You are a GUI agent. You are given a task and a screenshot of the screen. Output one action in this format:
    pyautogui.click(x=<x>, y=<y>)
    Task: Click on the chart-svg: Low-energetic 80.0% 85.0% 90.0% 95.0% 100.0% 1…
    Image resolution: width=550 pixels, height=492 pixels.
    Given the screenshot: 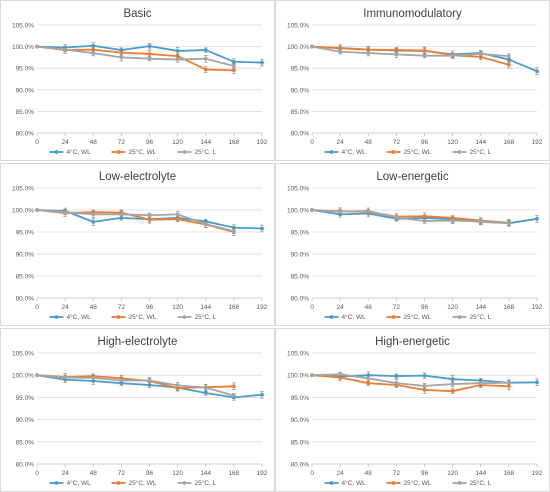 What is the action you would take?
    pyautogui.click(x=415, y=246)
    